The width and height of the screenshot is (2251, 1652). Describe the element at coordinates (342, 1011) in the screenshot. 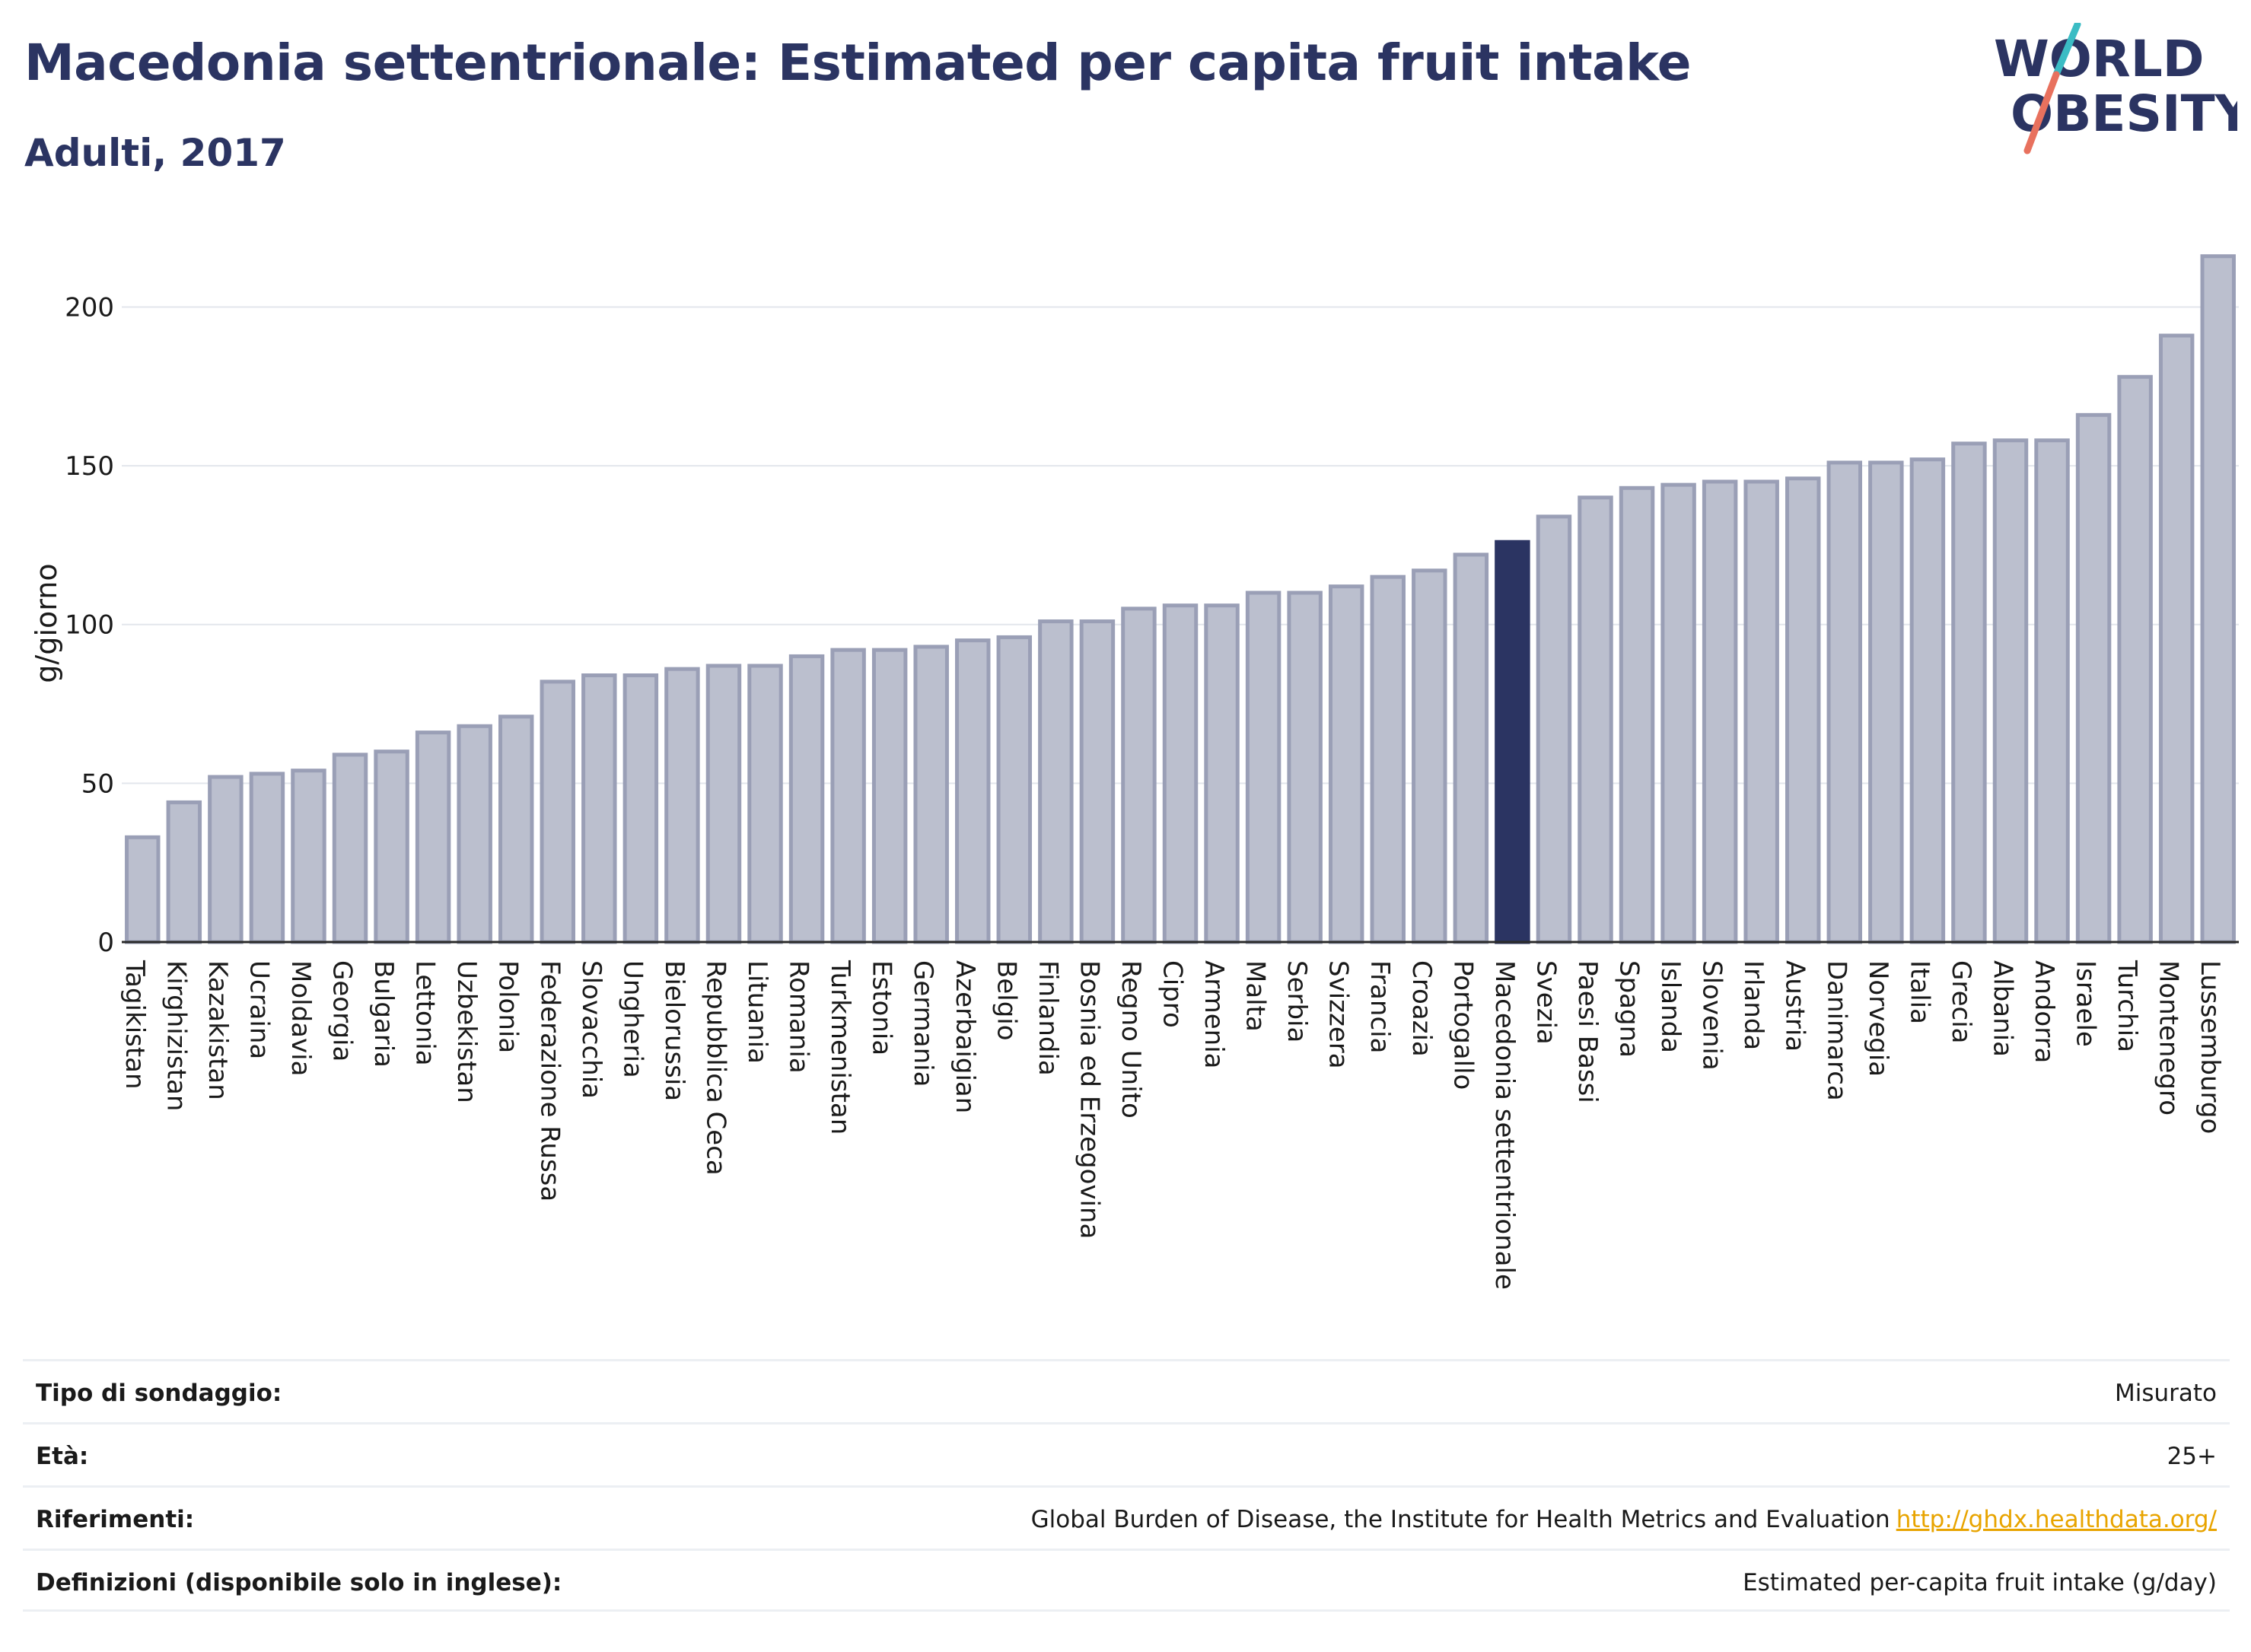

I see `x-tick-label: Georgia` at that location.